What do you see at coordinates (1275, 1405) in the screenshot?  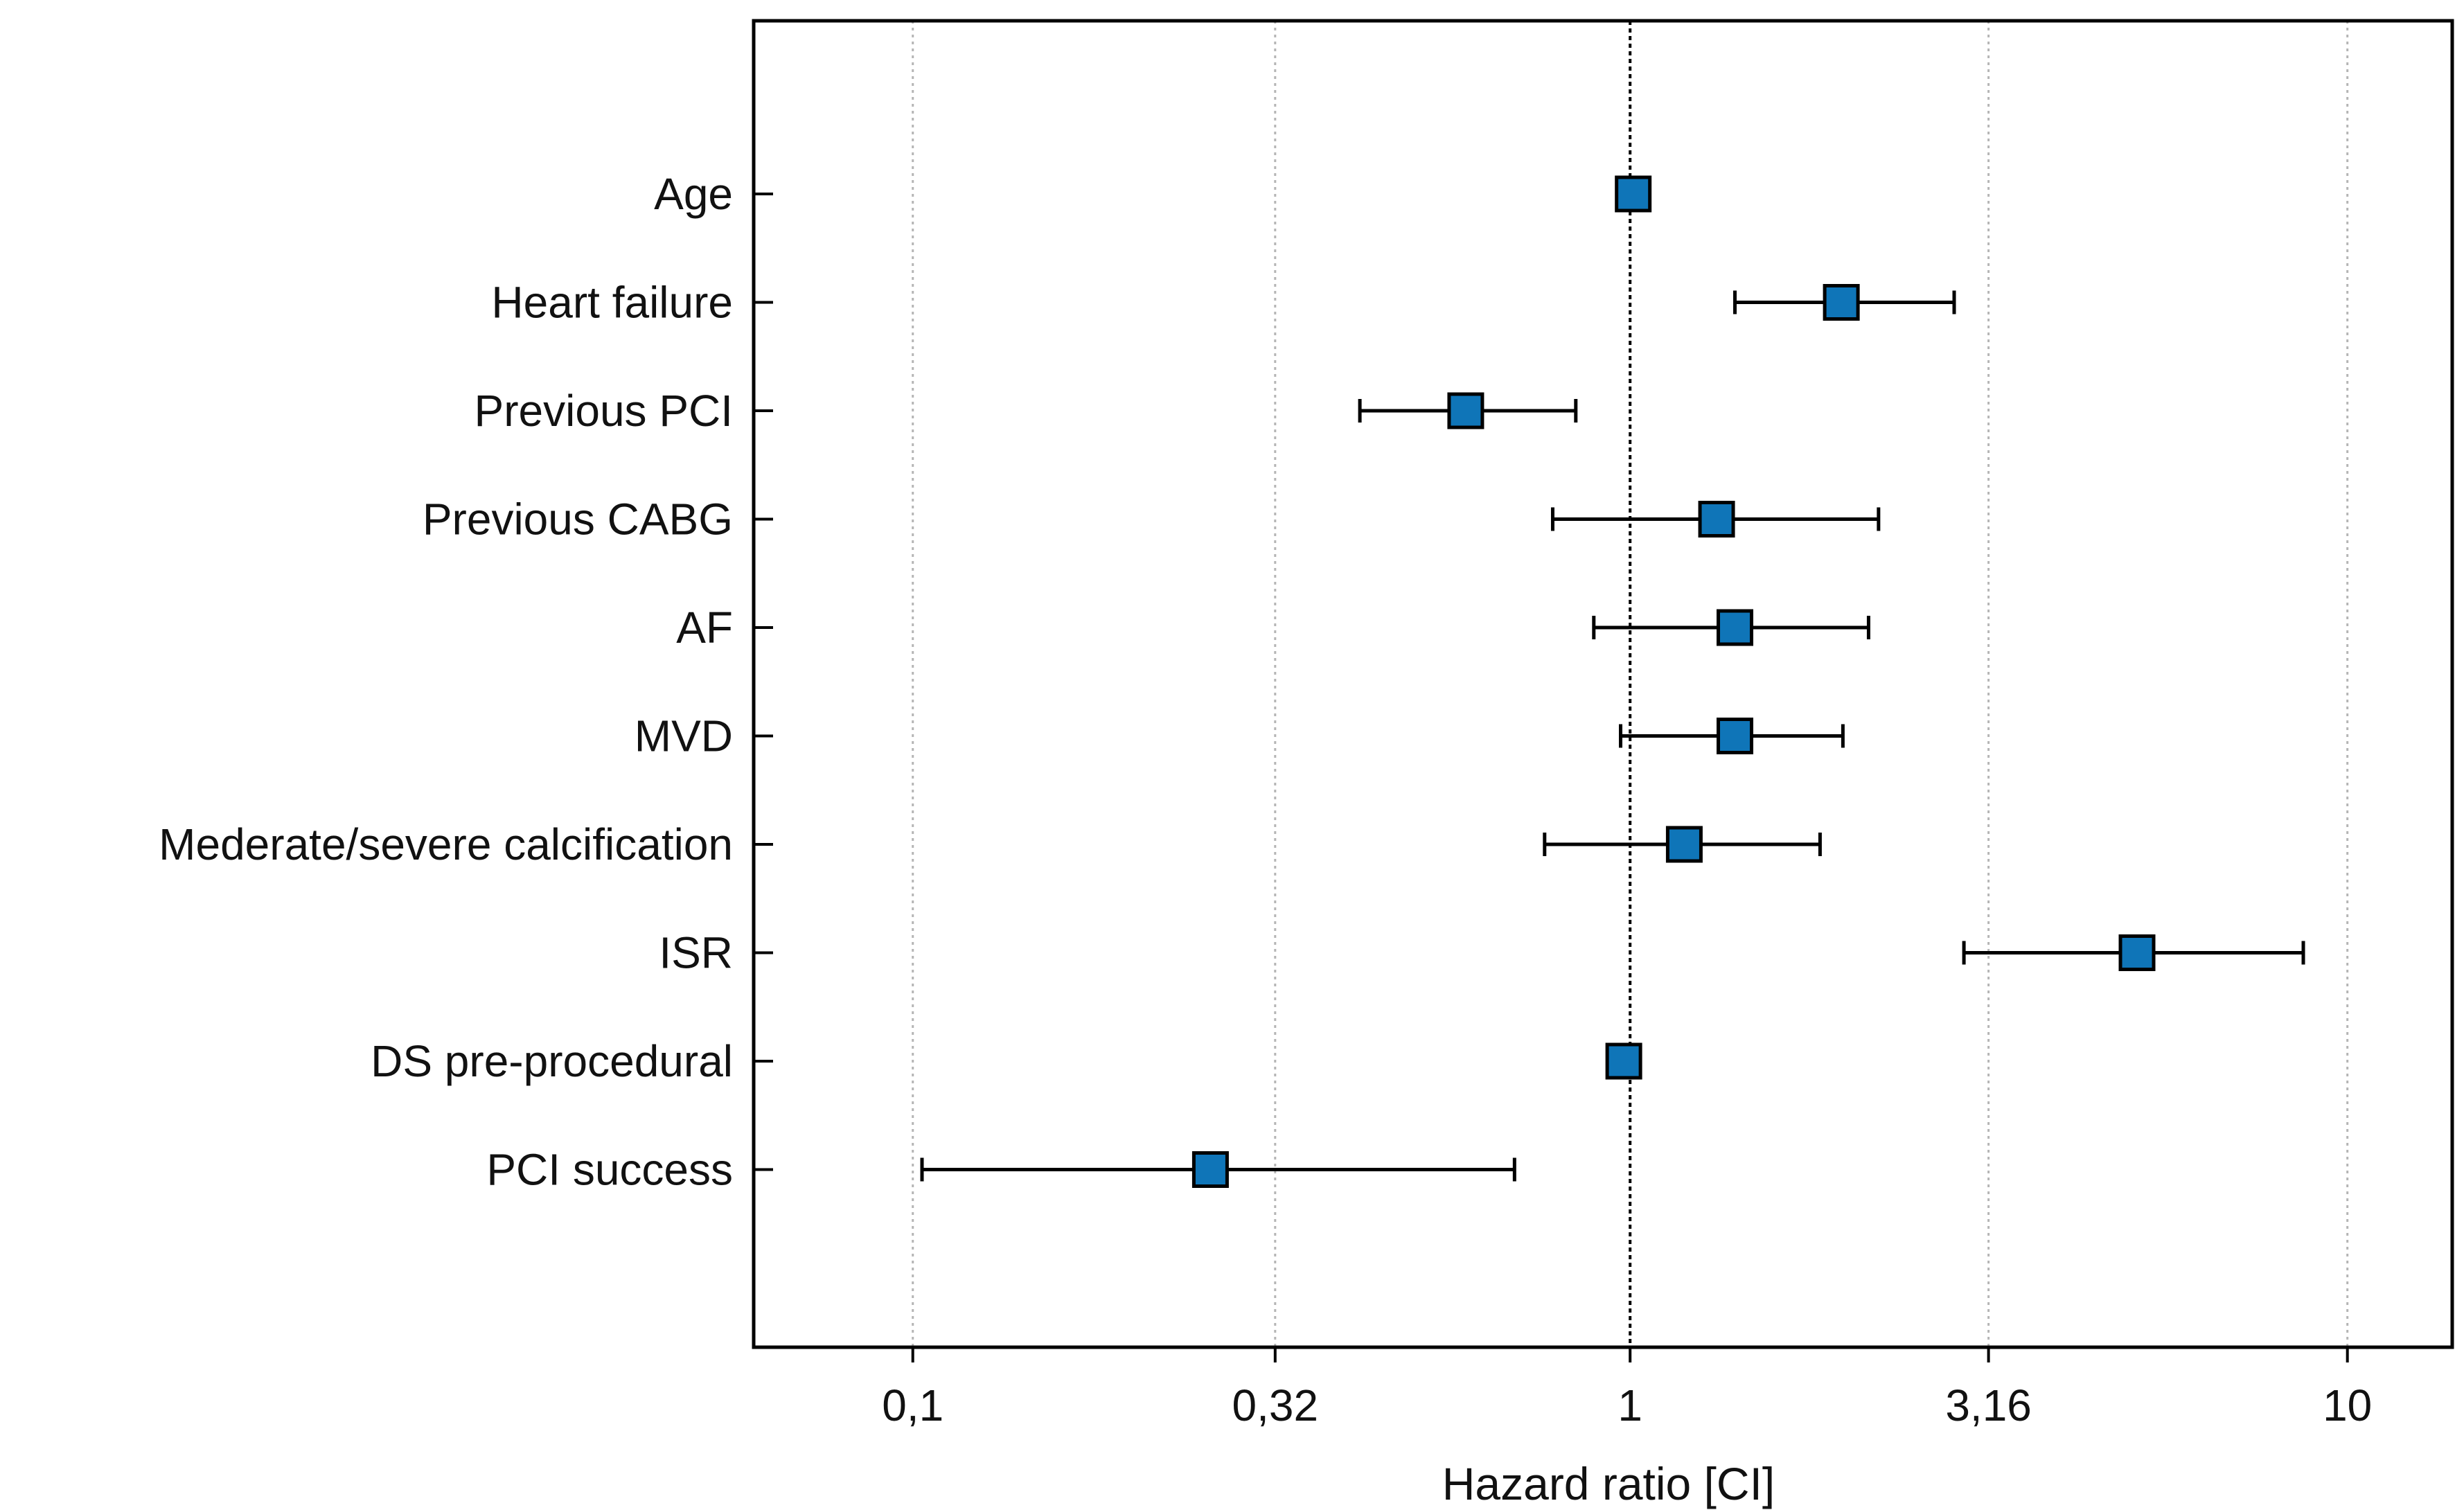 I see `x-tick-label: 0,32` at bounding box center [1275, 1405].